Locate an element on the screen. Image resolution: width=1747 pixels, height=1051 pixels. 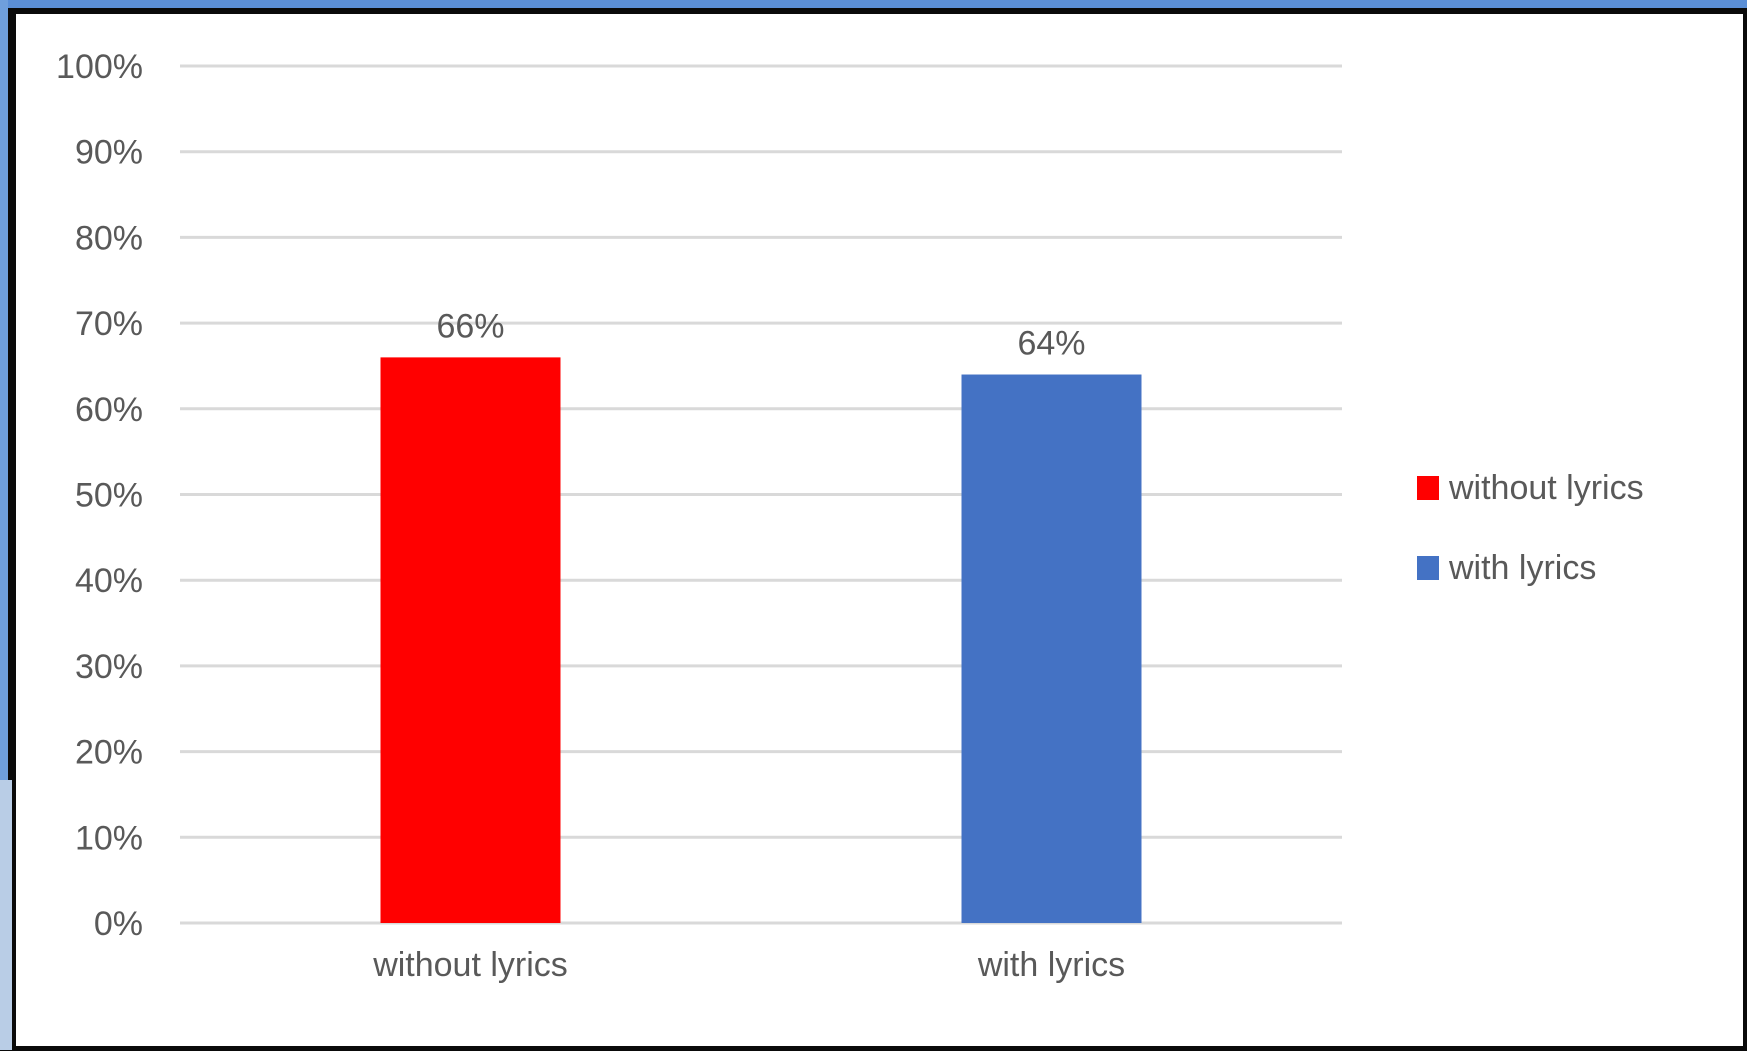
y-tick-label: 50% is located at coordinates (109, 496).